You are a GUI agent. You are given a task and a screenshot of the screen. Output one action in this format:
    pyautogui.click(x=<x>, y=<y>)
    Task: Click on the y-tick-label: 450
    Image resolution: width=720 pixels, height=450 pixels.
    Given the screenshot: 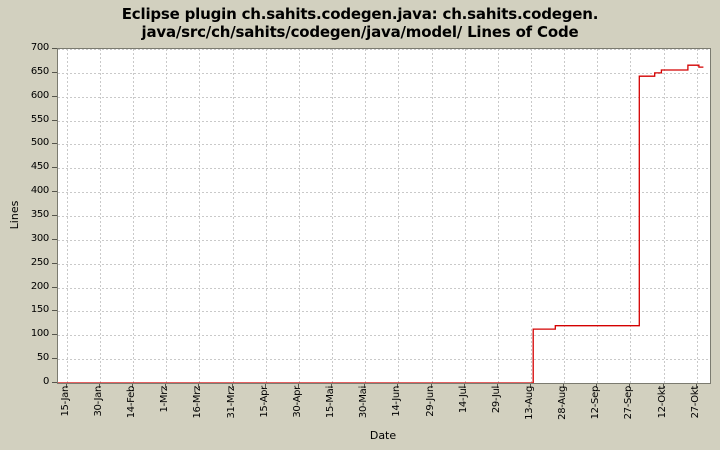 What is the action you would take?
    pyautogui.click(x=39, y=166)
    